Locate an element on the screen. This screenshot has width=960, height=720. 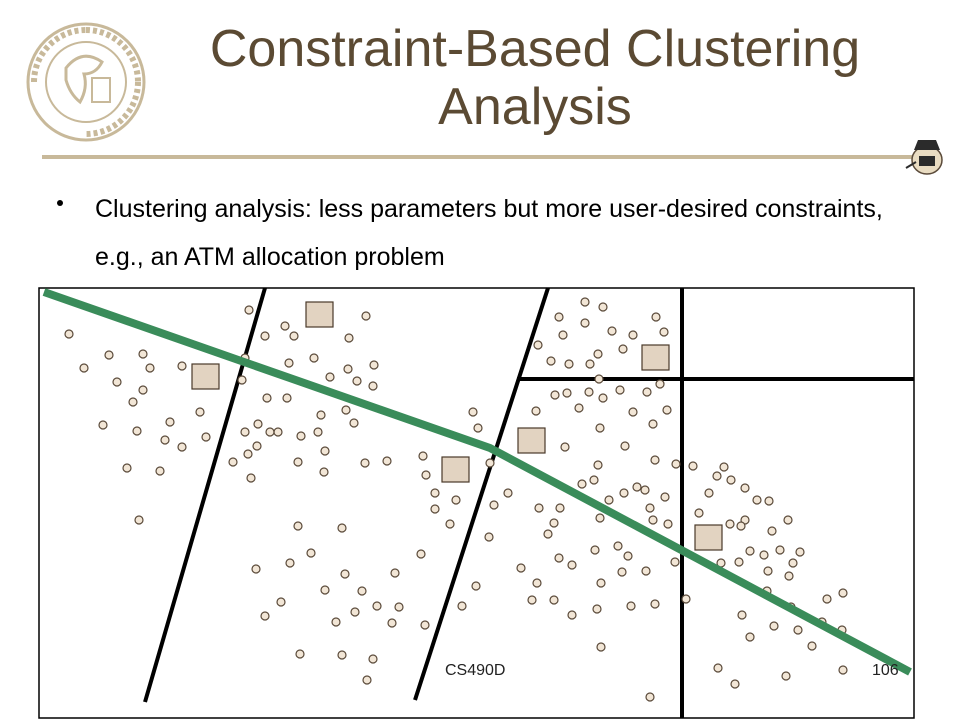
purdue-pete-mascot-icon is located at coordinates (924, 157).